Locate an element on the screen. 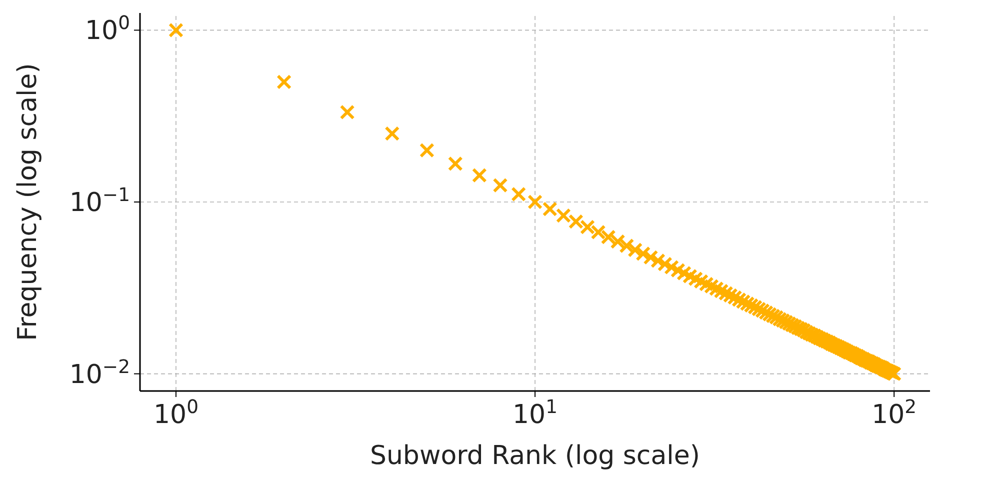 The height and width of the screenshot is (484, 996). x-tick-label: 10$^{2}$ is located at coordinates (894, 413).